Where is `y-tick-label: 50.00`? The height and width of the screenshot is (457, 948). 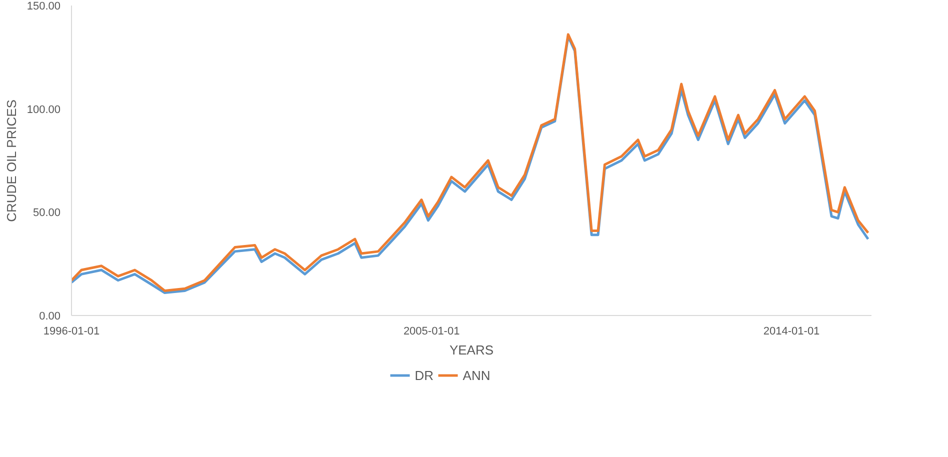 y-tick-label: 50.00 is located at coordinates (46, 213).